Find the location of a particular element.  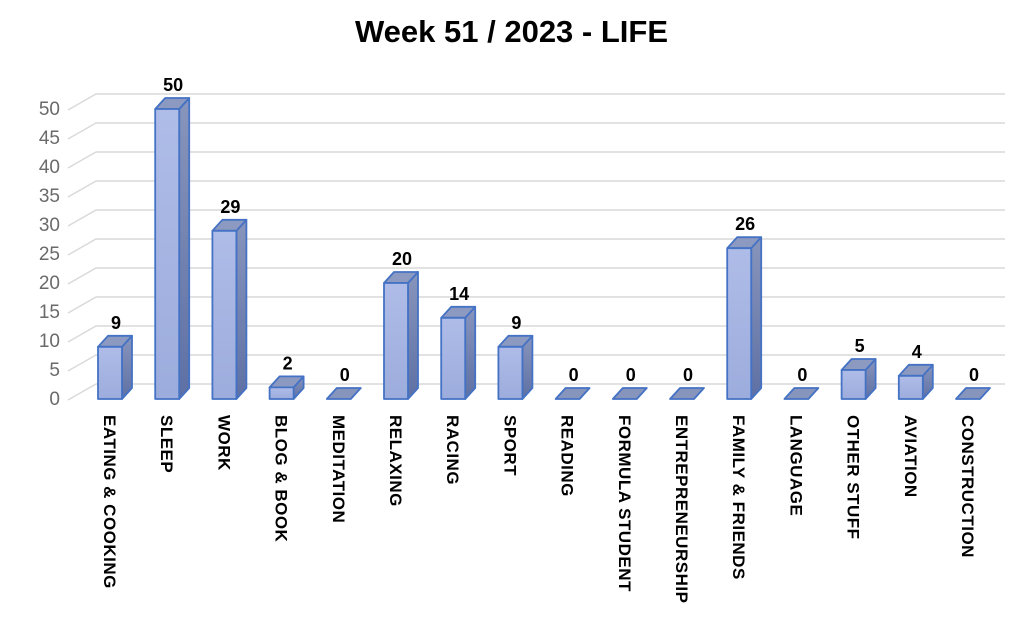

bar-relaxing is located at coordinates (396, 341).